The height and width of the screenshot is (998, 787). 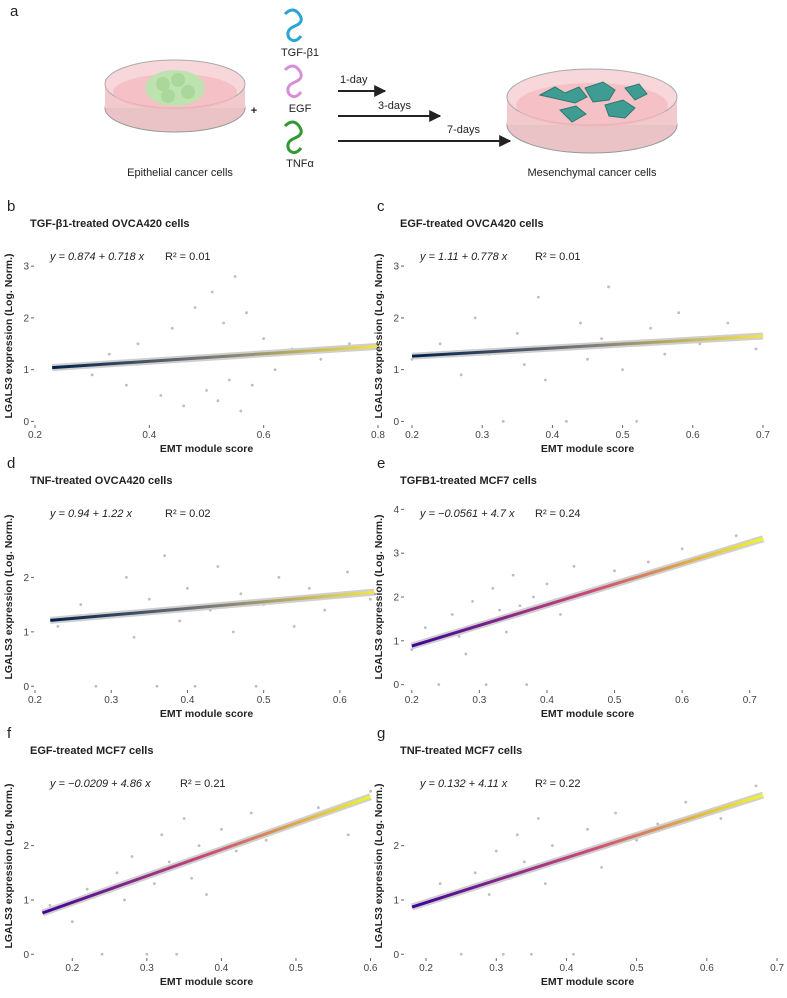 I want to click on r-squared: R² = 0.24, so click(x=558, y=514).